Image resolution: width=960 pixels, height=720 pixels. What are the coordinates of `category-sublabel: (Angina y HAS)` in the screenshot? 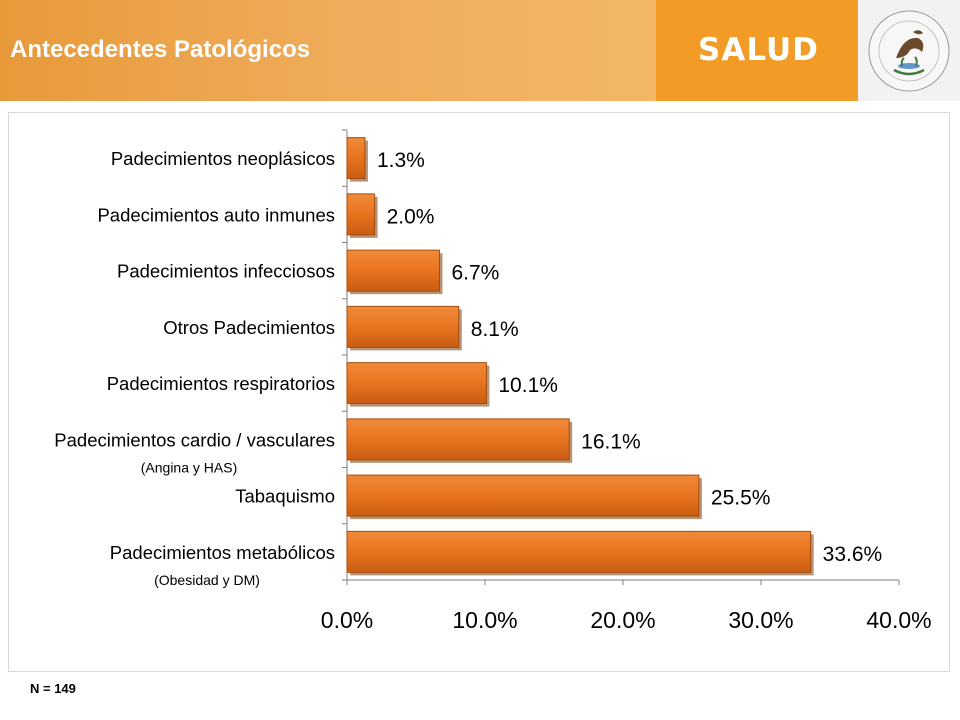 It's located at (189, 467).